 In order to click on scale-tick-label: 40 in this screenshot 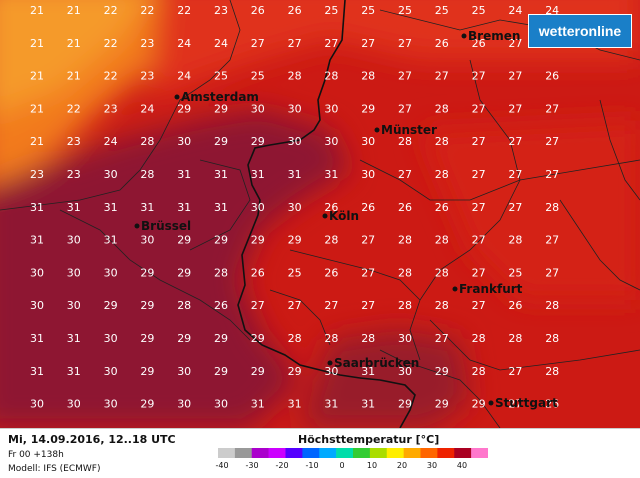, I will do `click(462, 465)`.